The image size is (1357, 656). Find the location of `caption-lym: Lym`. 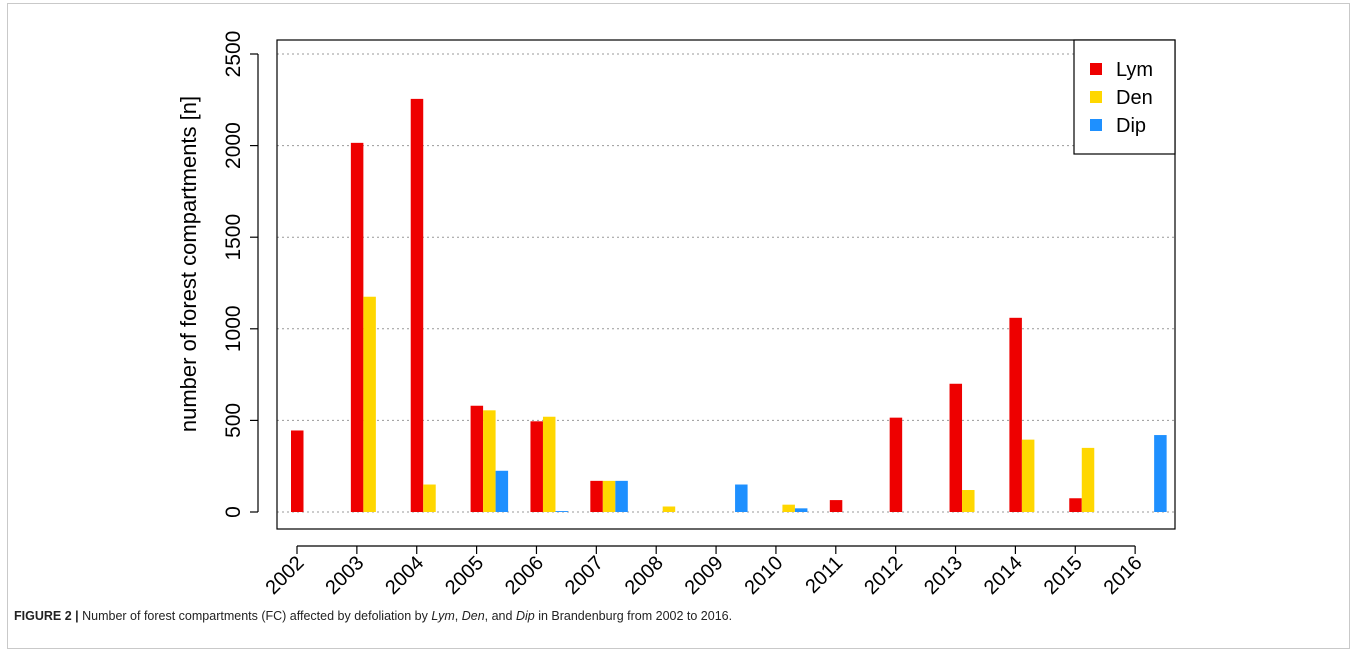

caption-lym: Lym is located at coordinates (443, 616).